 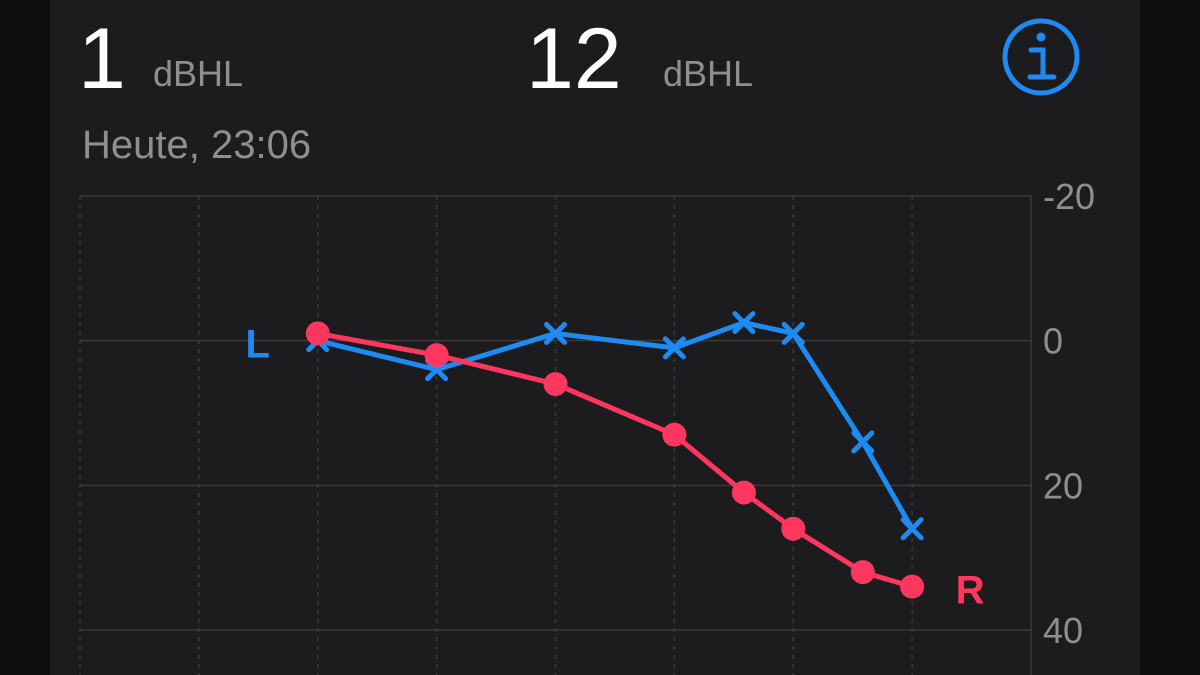 What do you see at coordinates (1041, 57) in the screenshot?
I see `info-button` at bounding box center [1041, 57].